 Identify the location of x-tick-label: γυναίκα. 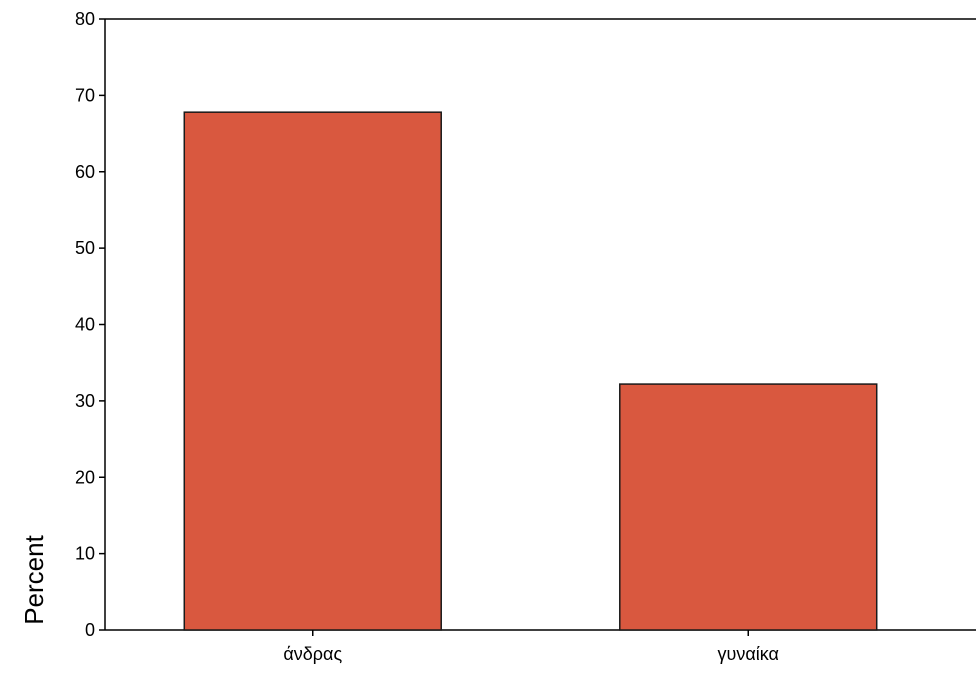
(748, 654).